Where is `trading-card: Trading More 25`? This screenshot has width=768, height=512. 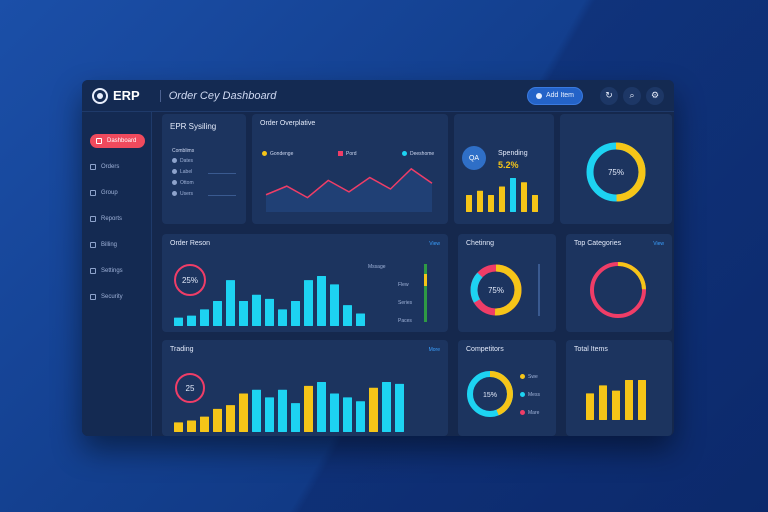 trading-card: Trading More 25 is located at coordinates (305, 388).